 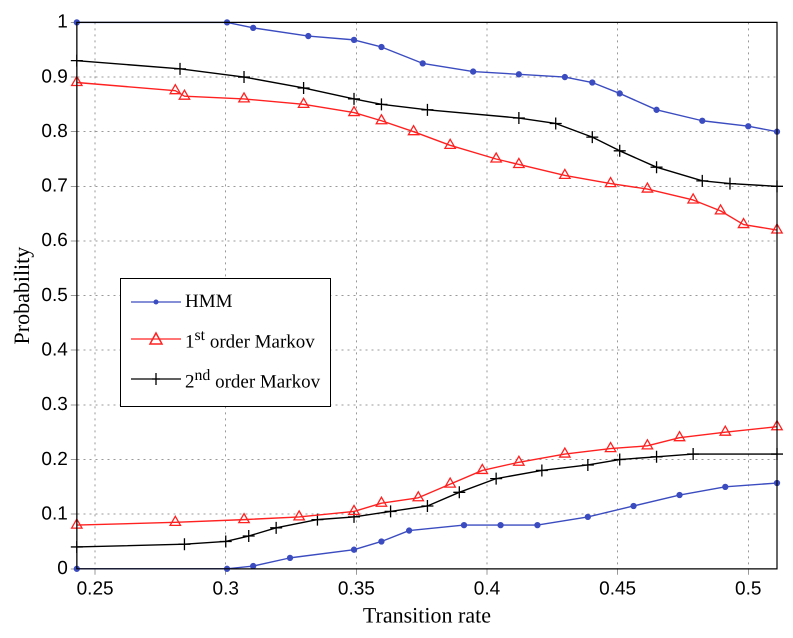 I want to click on x-tick-label: 0.25, so click(x=95, y=589).